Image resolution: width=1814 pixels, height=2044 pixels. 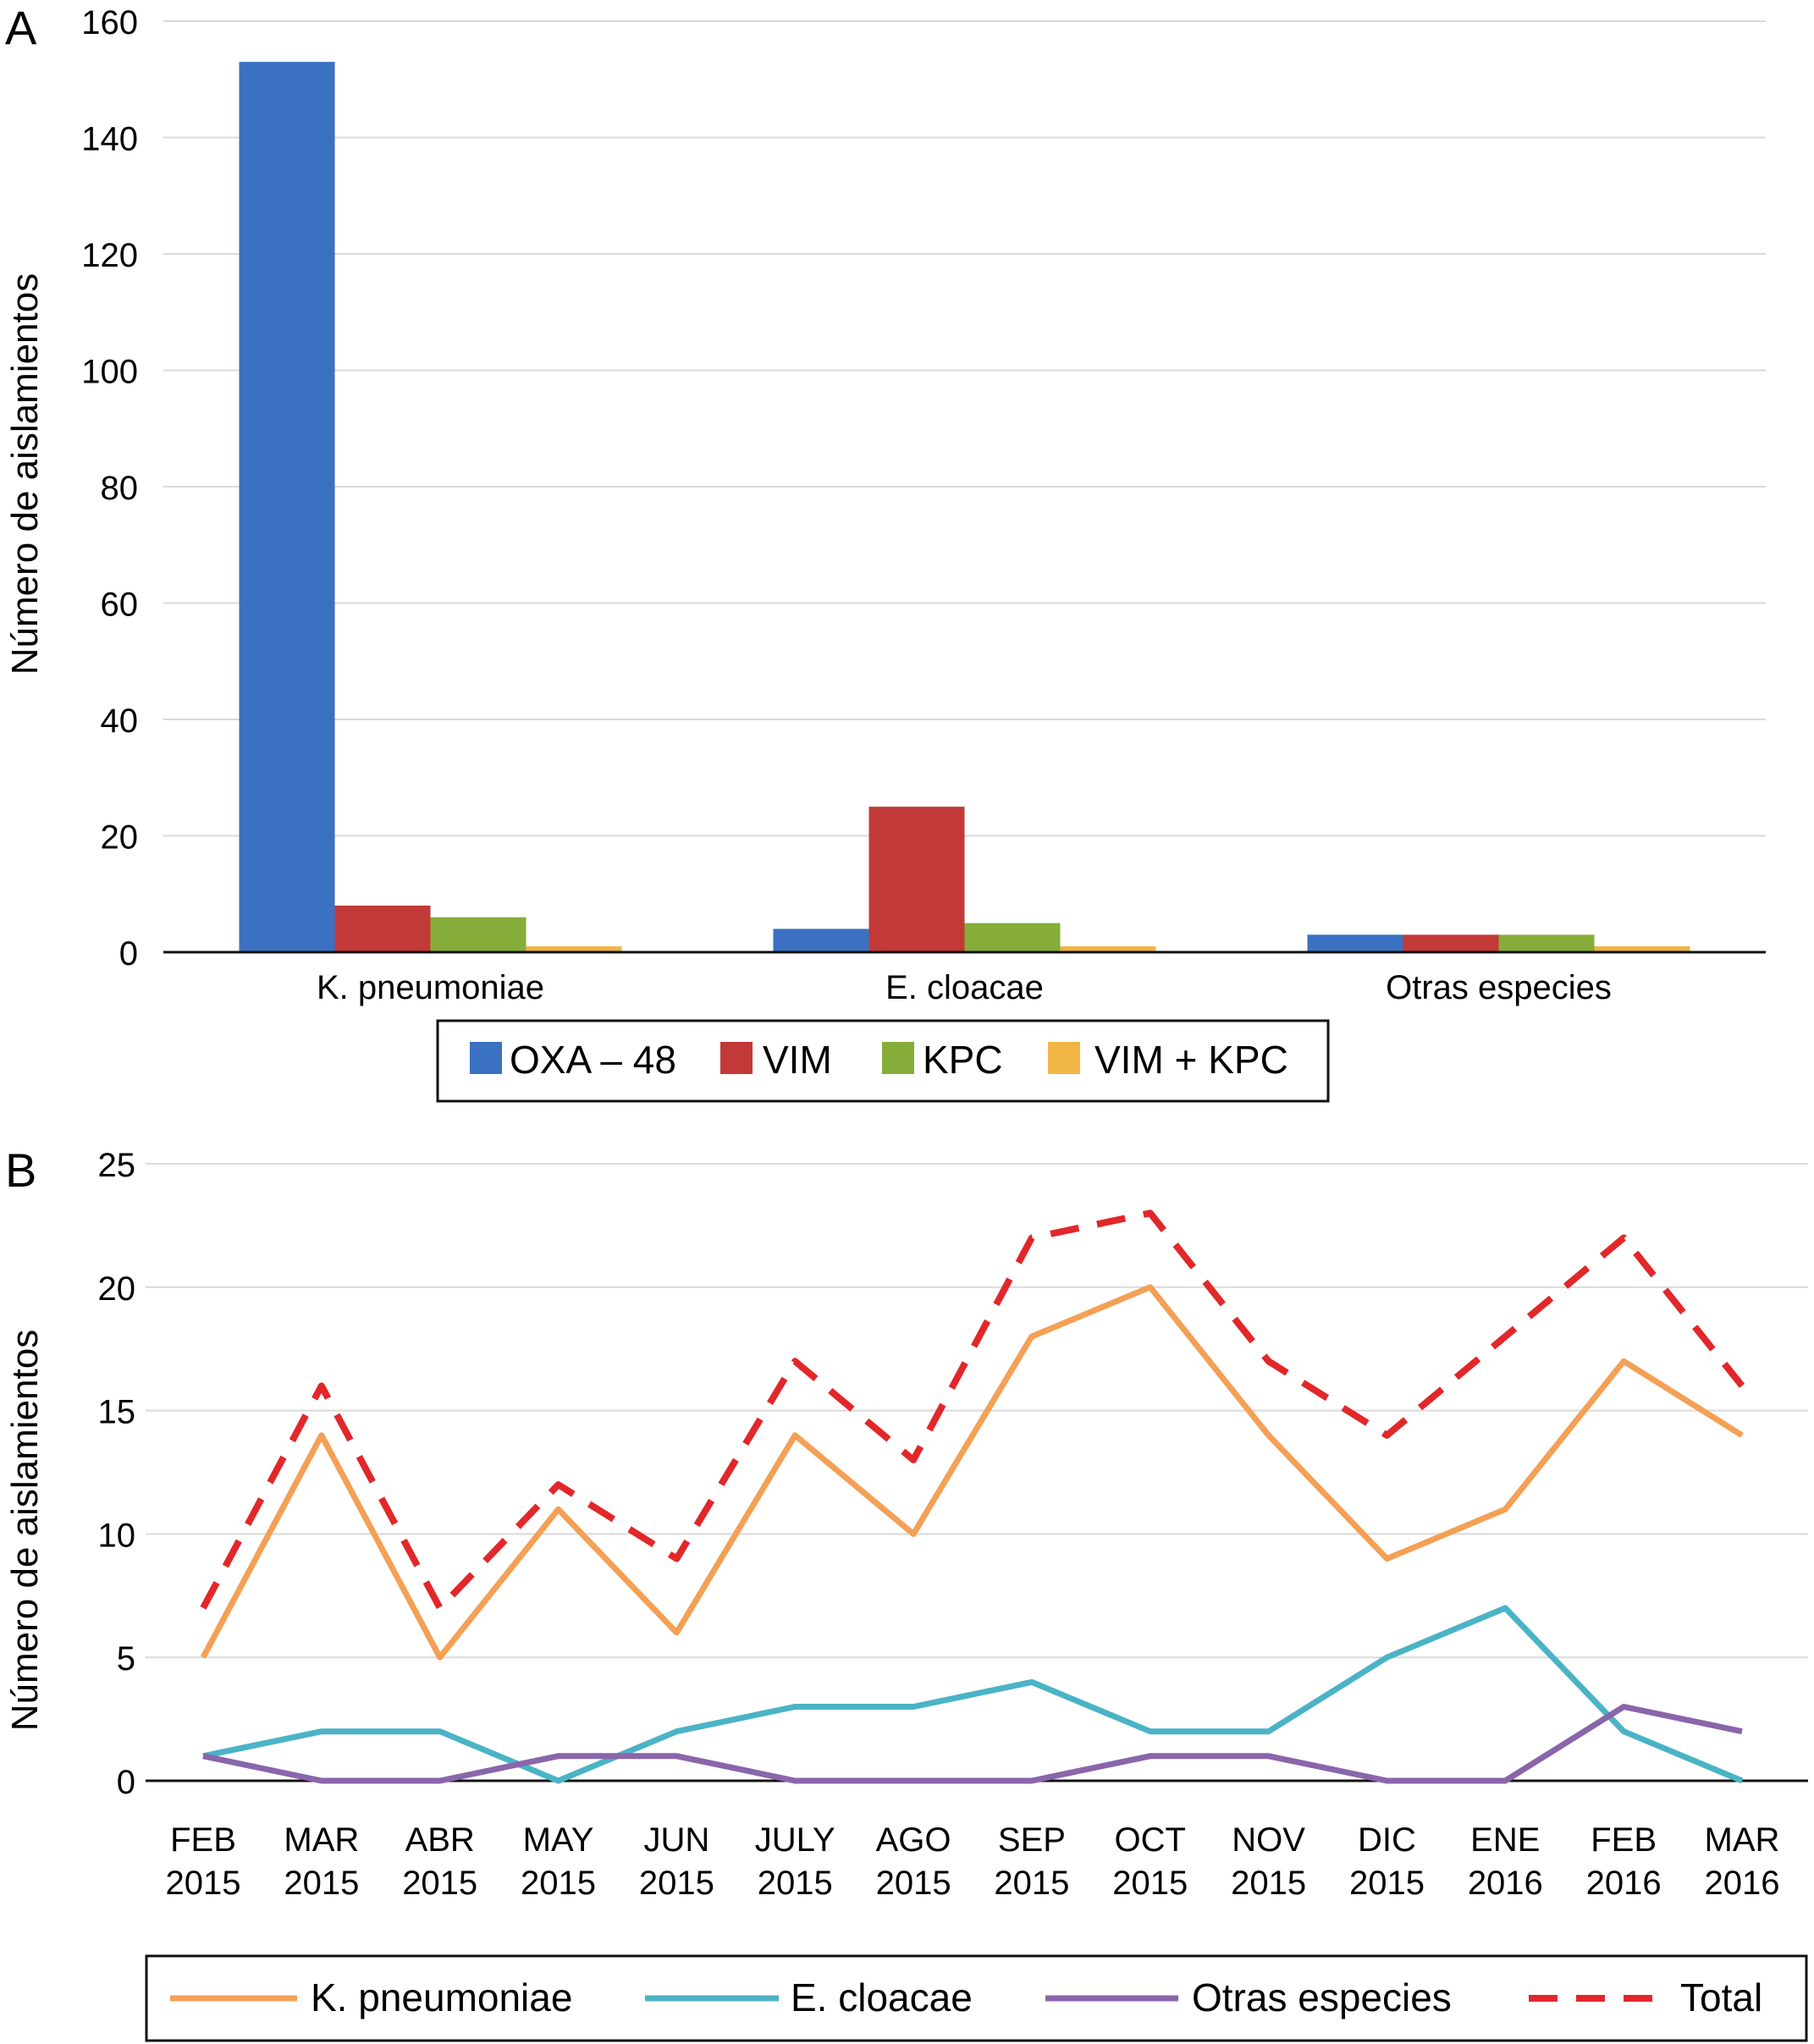 What do you see at coordinates (676, 1840) in the screenshot?
I see `panel-b-x-tick-month: JUN` at bounding box center [676, 1840].